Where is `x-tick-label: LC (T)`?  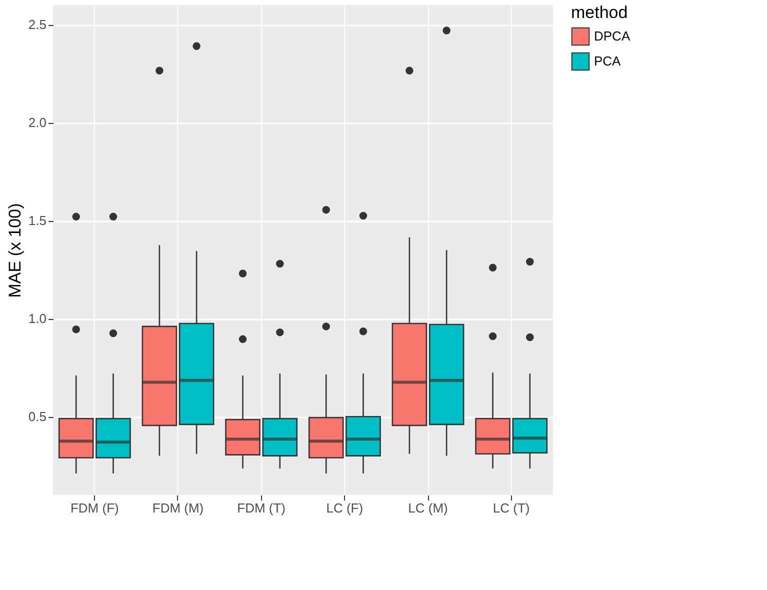 x-tick-label: LC (T) is located at coordinates (511, 508).